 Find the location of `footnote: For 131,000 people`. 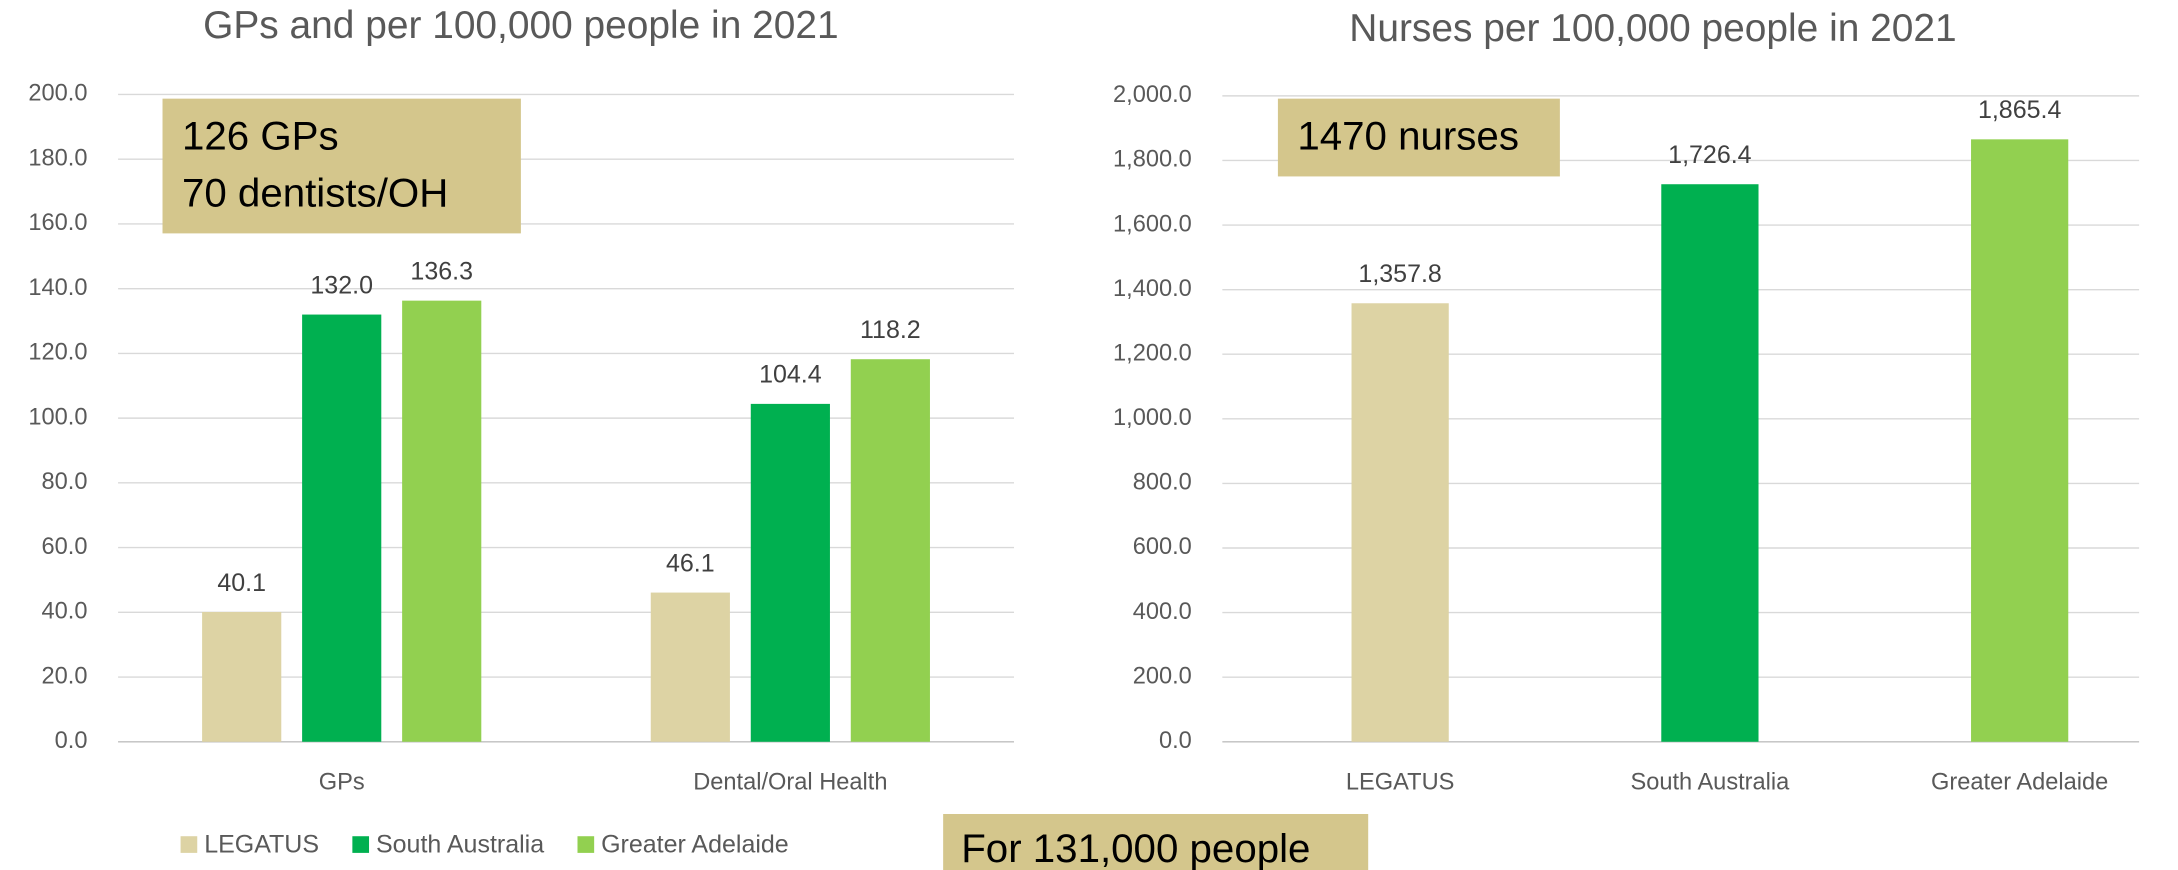

footnote: For 131,000 people is located at coordinates (1135, 848).